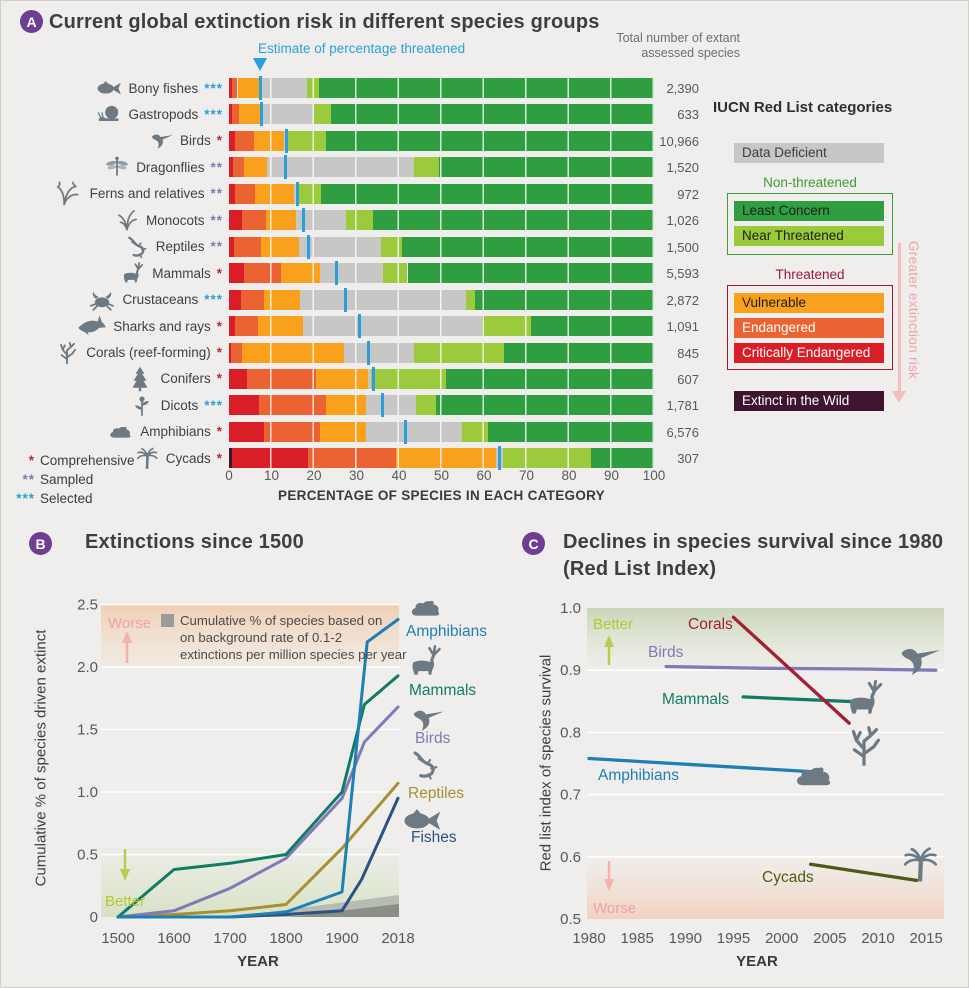 Image resolution: width=969 pixels, height=988 pixels. What do you see at coordinates (682, 327) in the screenshot?
I see `species-total: 1,091` at bounding box center [682, 327].